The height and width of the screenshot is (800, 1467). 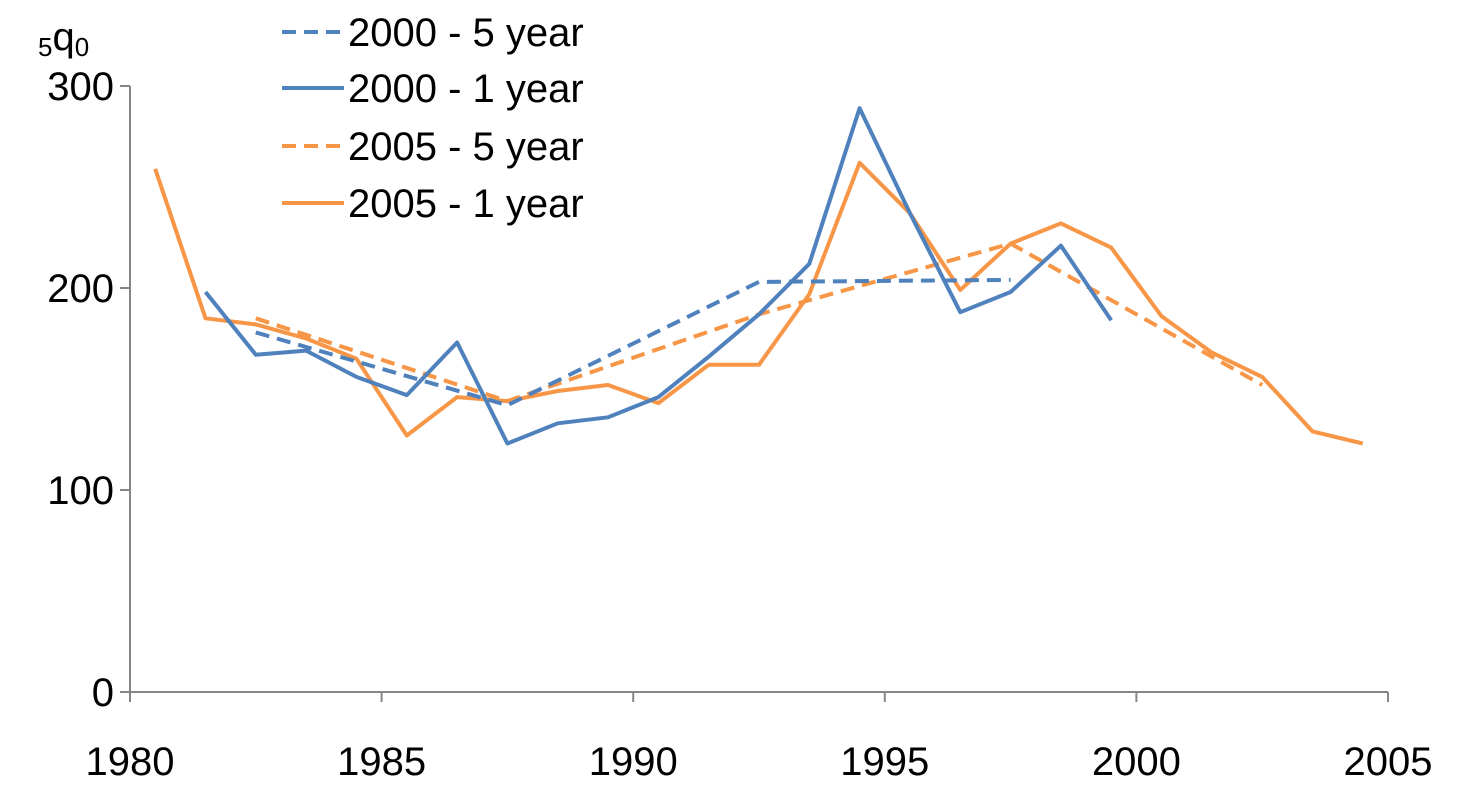 What do you see at coordinates (82, 47) in the screenshot?
I see `y-label-post-subscript: 0` at bounding box center [82, 47].